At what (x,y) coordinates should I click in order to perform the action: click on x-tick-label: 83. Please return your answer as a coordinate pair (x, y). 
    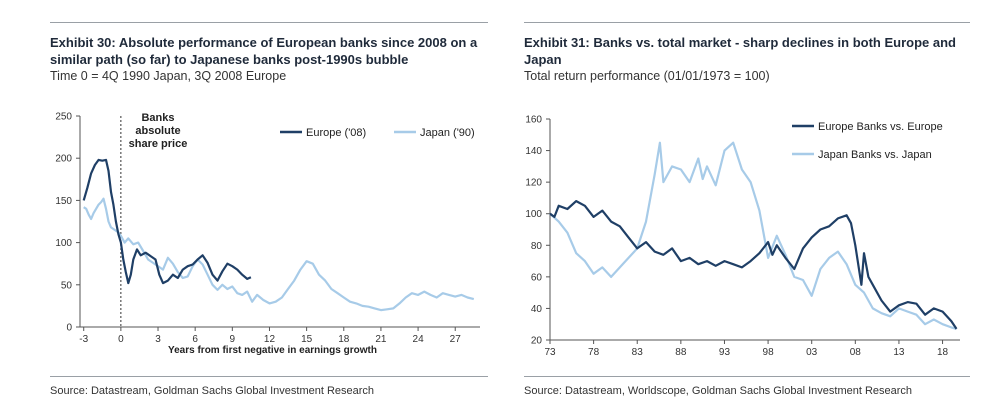
    Looking at the image, I should click on (638, 352).